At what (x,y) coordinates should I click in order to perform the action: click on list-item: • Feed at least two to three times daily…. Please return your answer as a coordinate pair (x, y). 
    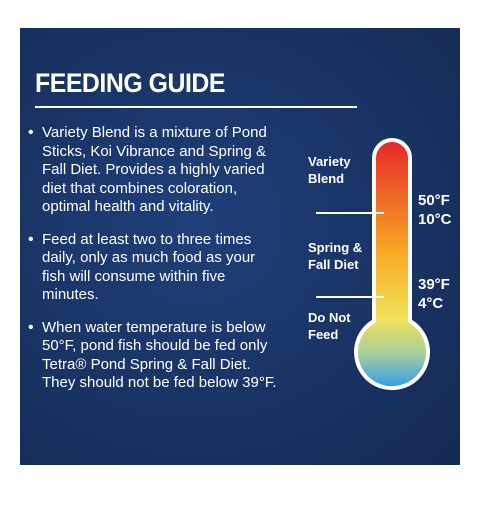
    Looking at the image, I should click on (163, 268).